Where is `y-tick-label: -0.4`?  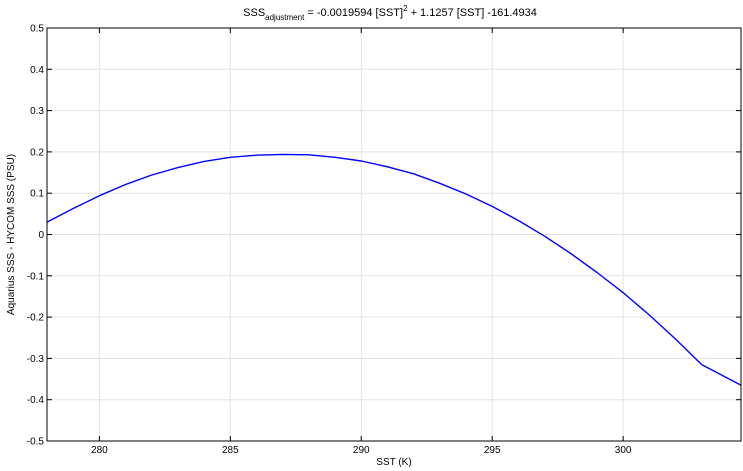 y-tick-label: -0.4 is located at coordinates (36, 400).